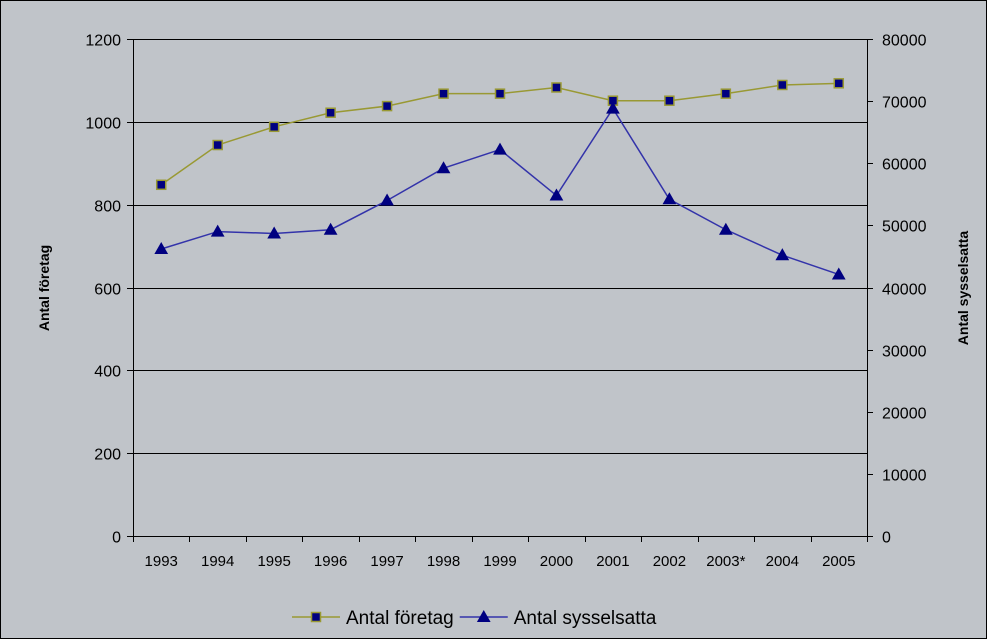 Image resolution: width=987 pixels, height=644 pixels. What do you see at coordinates (904, 41) in the screenshot?
I see `y-right-tick-label: 80000` at bounding box center [904, 41].